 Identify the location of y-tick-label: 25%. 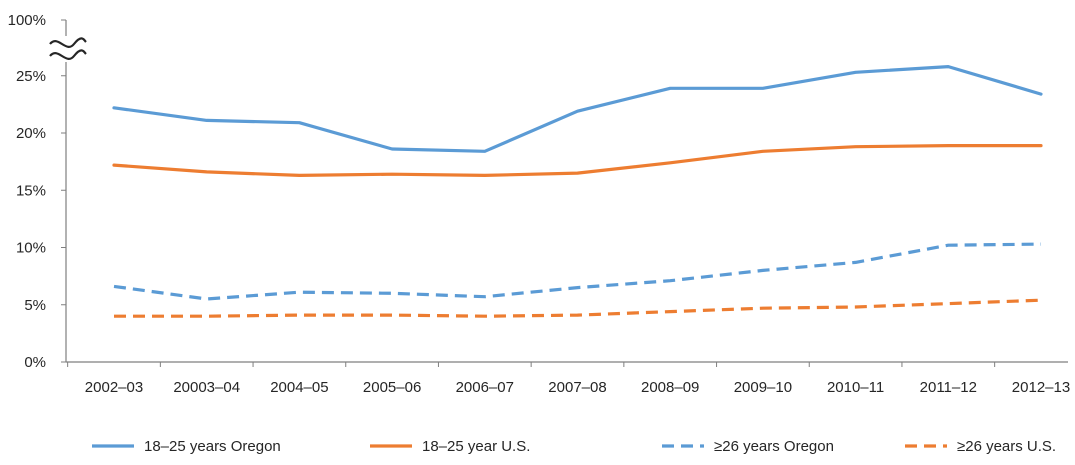
(31, 76).